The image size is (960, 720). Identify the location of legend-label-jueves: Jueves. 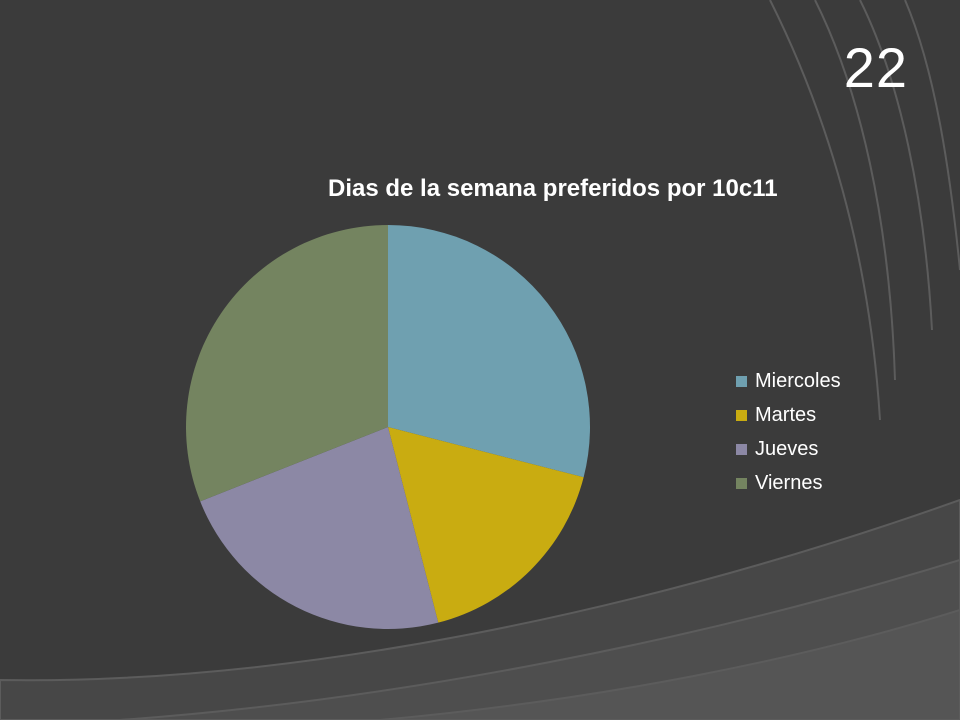
(787, 449).